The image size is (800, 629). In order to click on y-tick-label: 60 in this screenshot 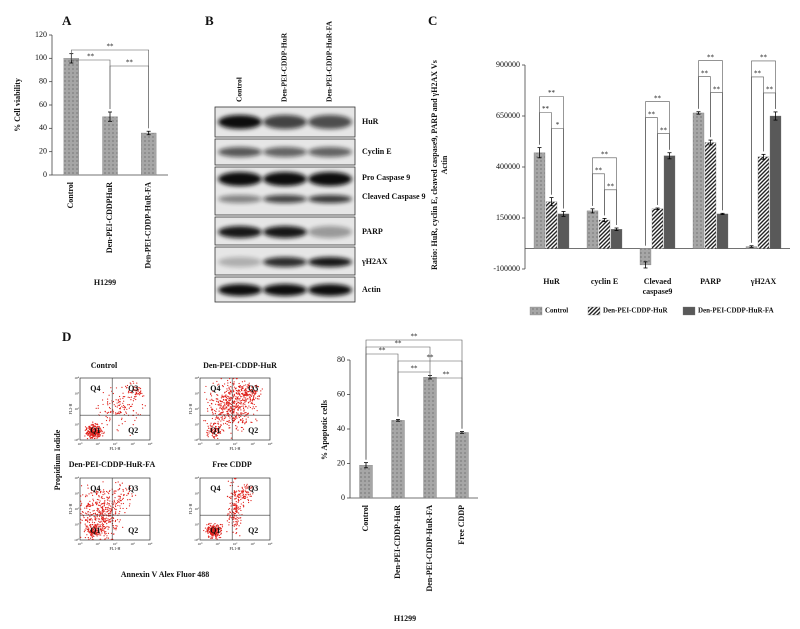, I will do `click(43, 104)`.